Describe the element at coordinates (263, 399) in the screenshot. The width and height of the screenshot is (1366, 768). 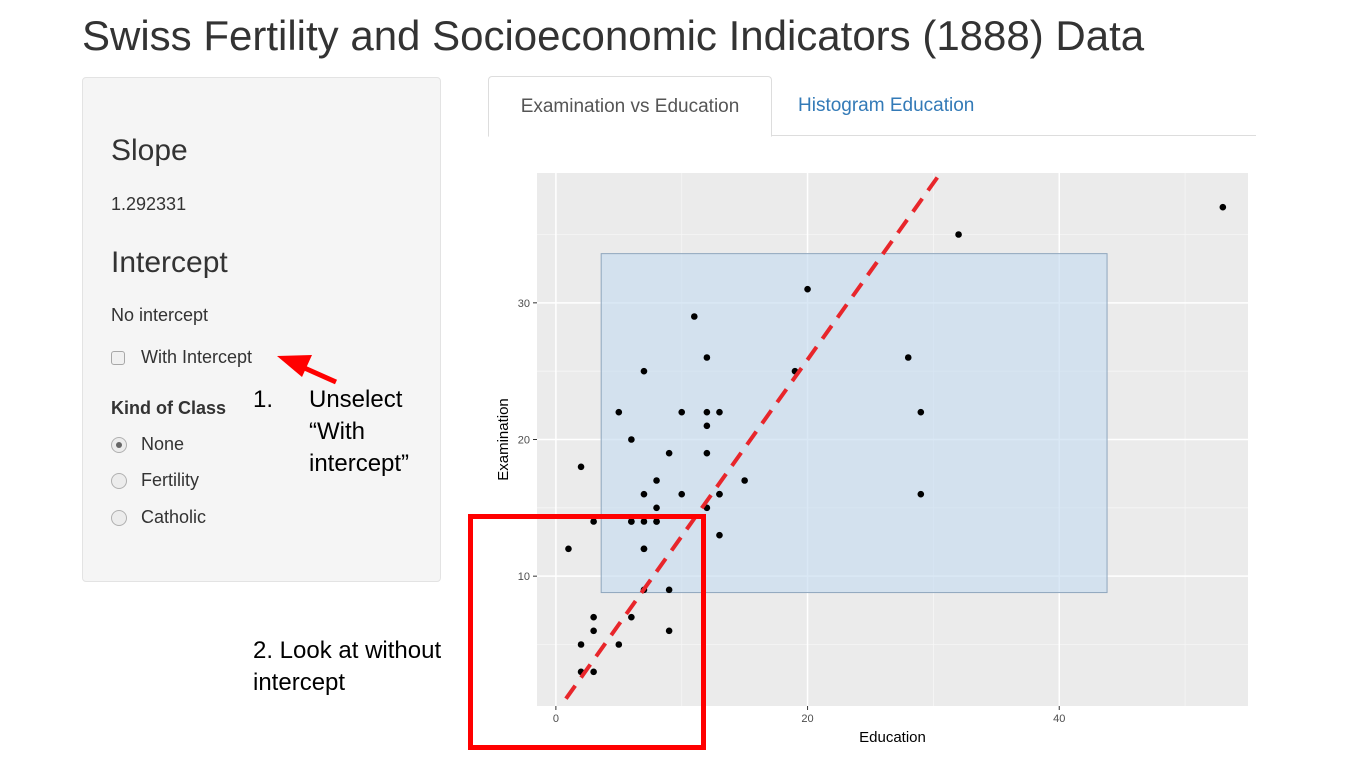
I see `step1-number: 1.` at that location.